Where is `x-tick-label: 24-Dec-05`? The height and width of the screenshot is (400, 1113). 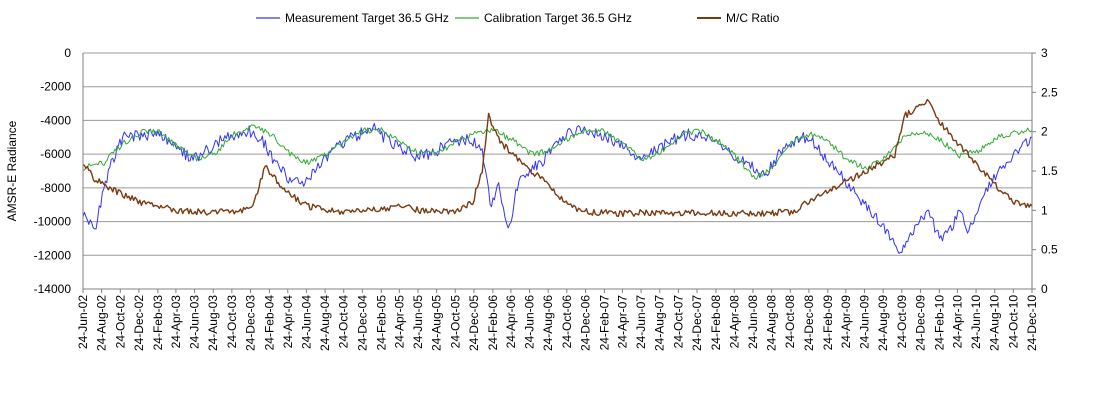 x-tick-label: 24-Dec-05 is located at coordinates (474, 323).